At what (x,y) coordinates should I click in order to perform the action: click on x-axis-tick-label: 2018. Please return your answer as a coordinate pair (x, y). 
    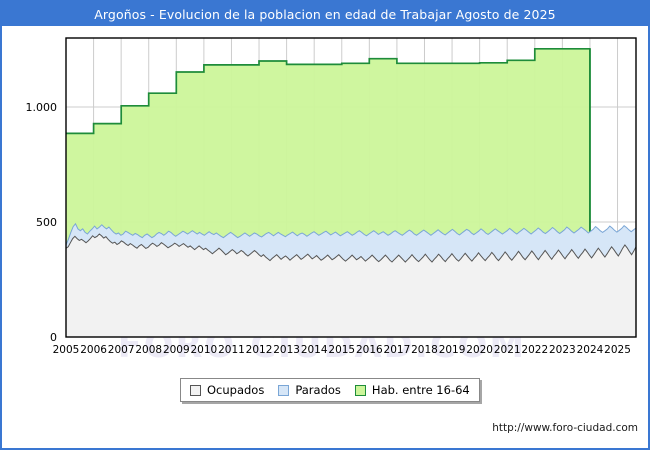
    Looking at the image, I should click on (424, 350).